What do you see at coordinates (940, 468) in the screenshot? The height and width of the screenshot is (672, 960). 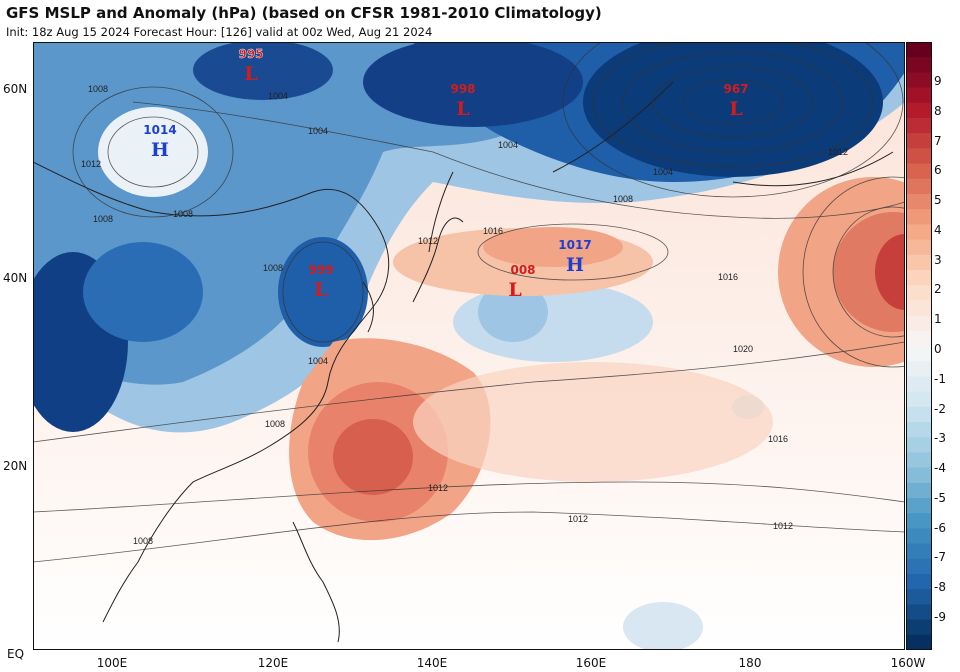 I see `colorbar-tick-label: -4` at bounding box center [940, 468].